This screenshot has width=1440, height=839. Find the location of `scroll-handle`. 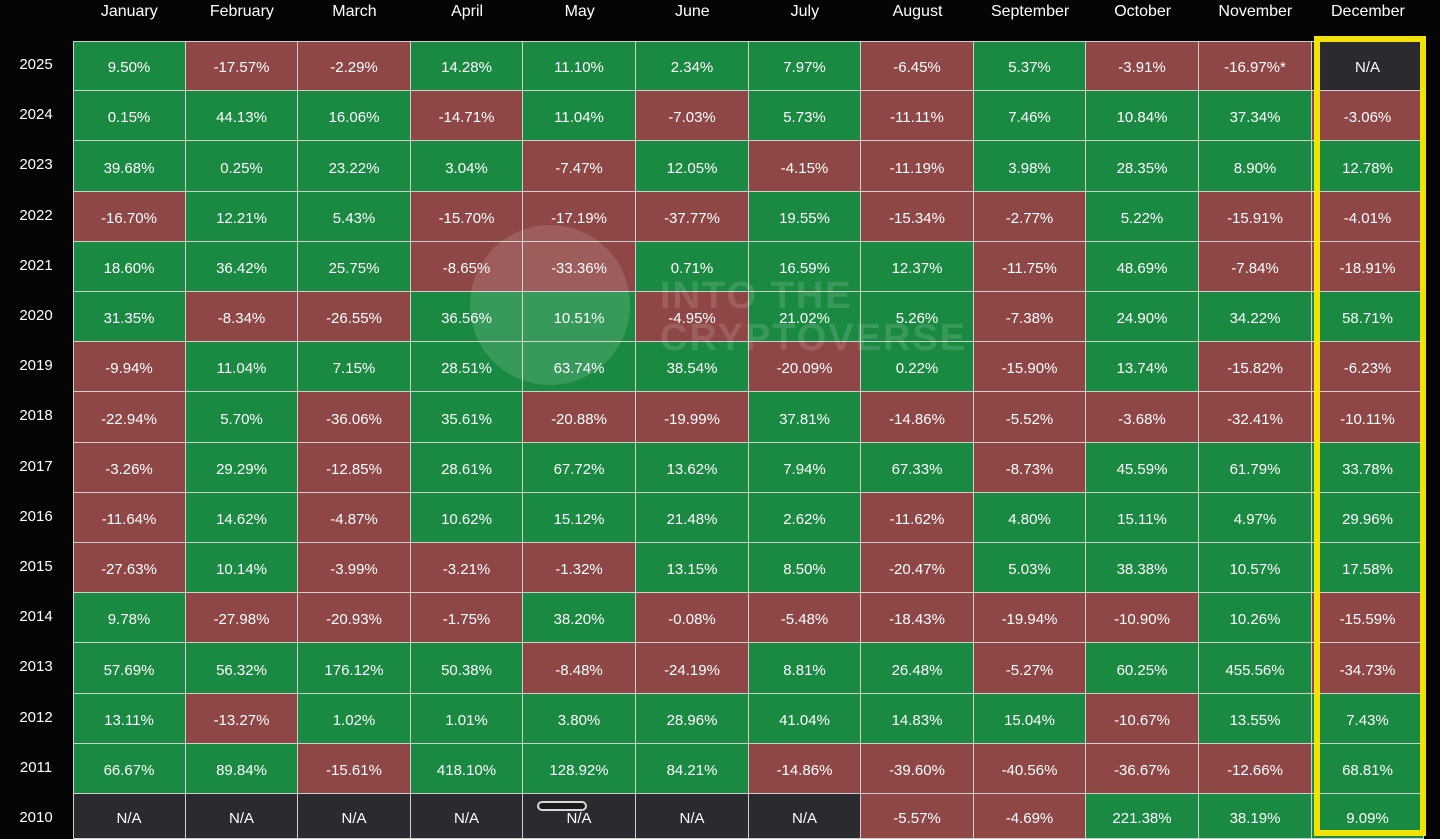

scroll-handle is located at coordinates (562, 806).